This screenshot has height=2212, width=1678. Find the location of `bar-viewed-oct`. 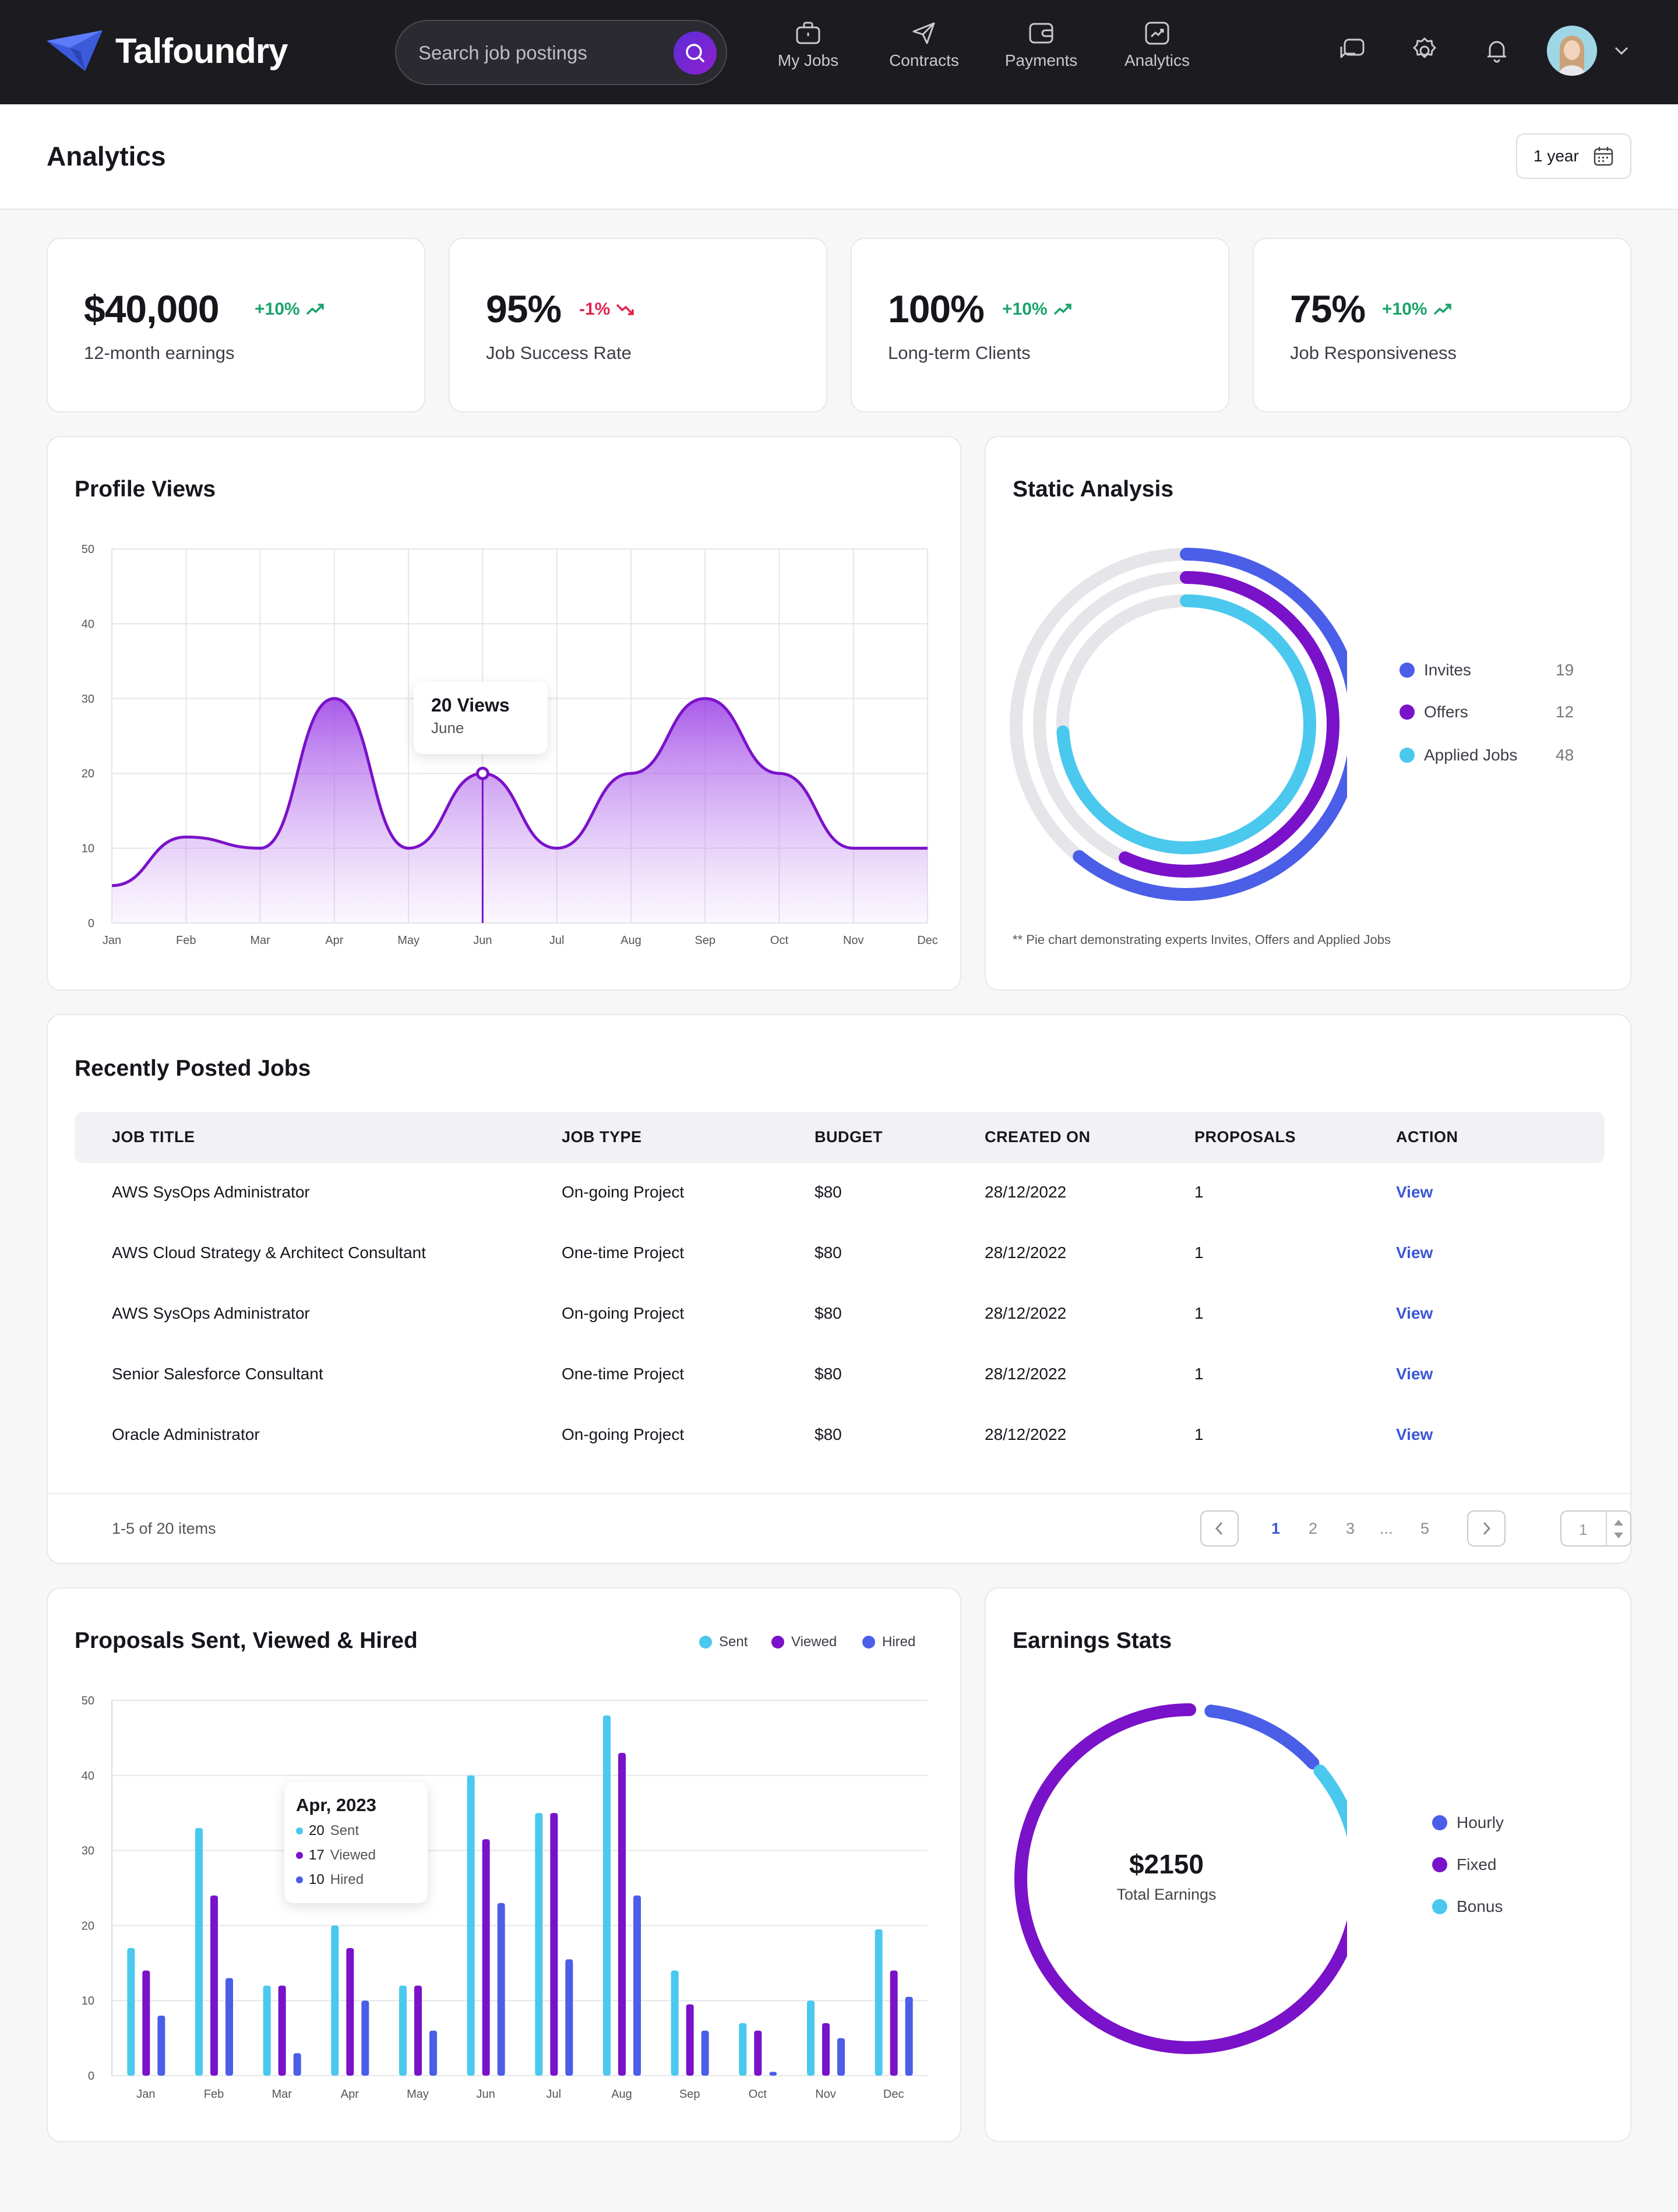

bar-viewed-oct is located at coordinates (758, 2053).